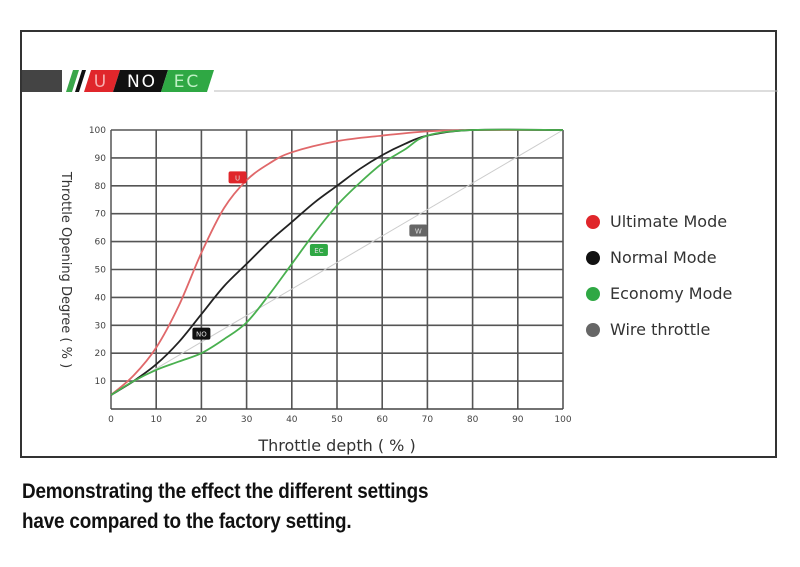 The width and height of the screenshot is (800, 567). I want to click on series-badge-label: U, so click(237, 178).